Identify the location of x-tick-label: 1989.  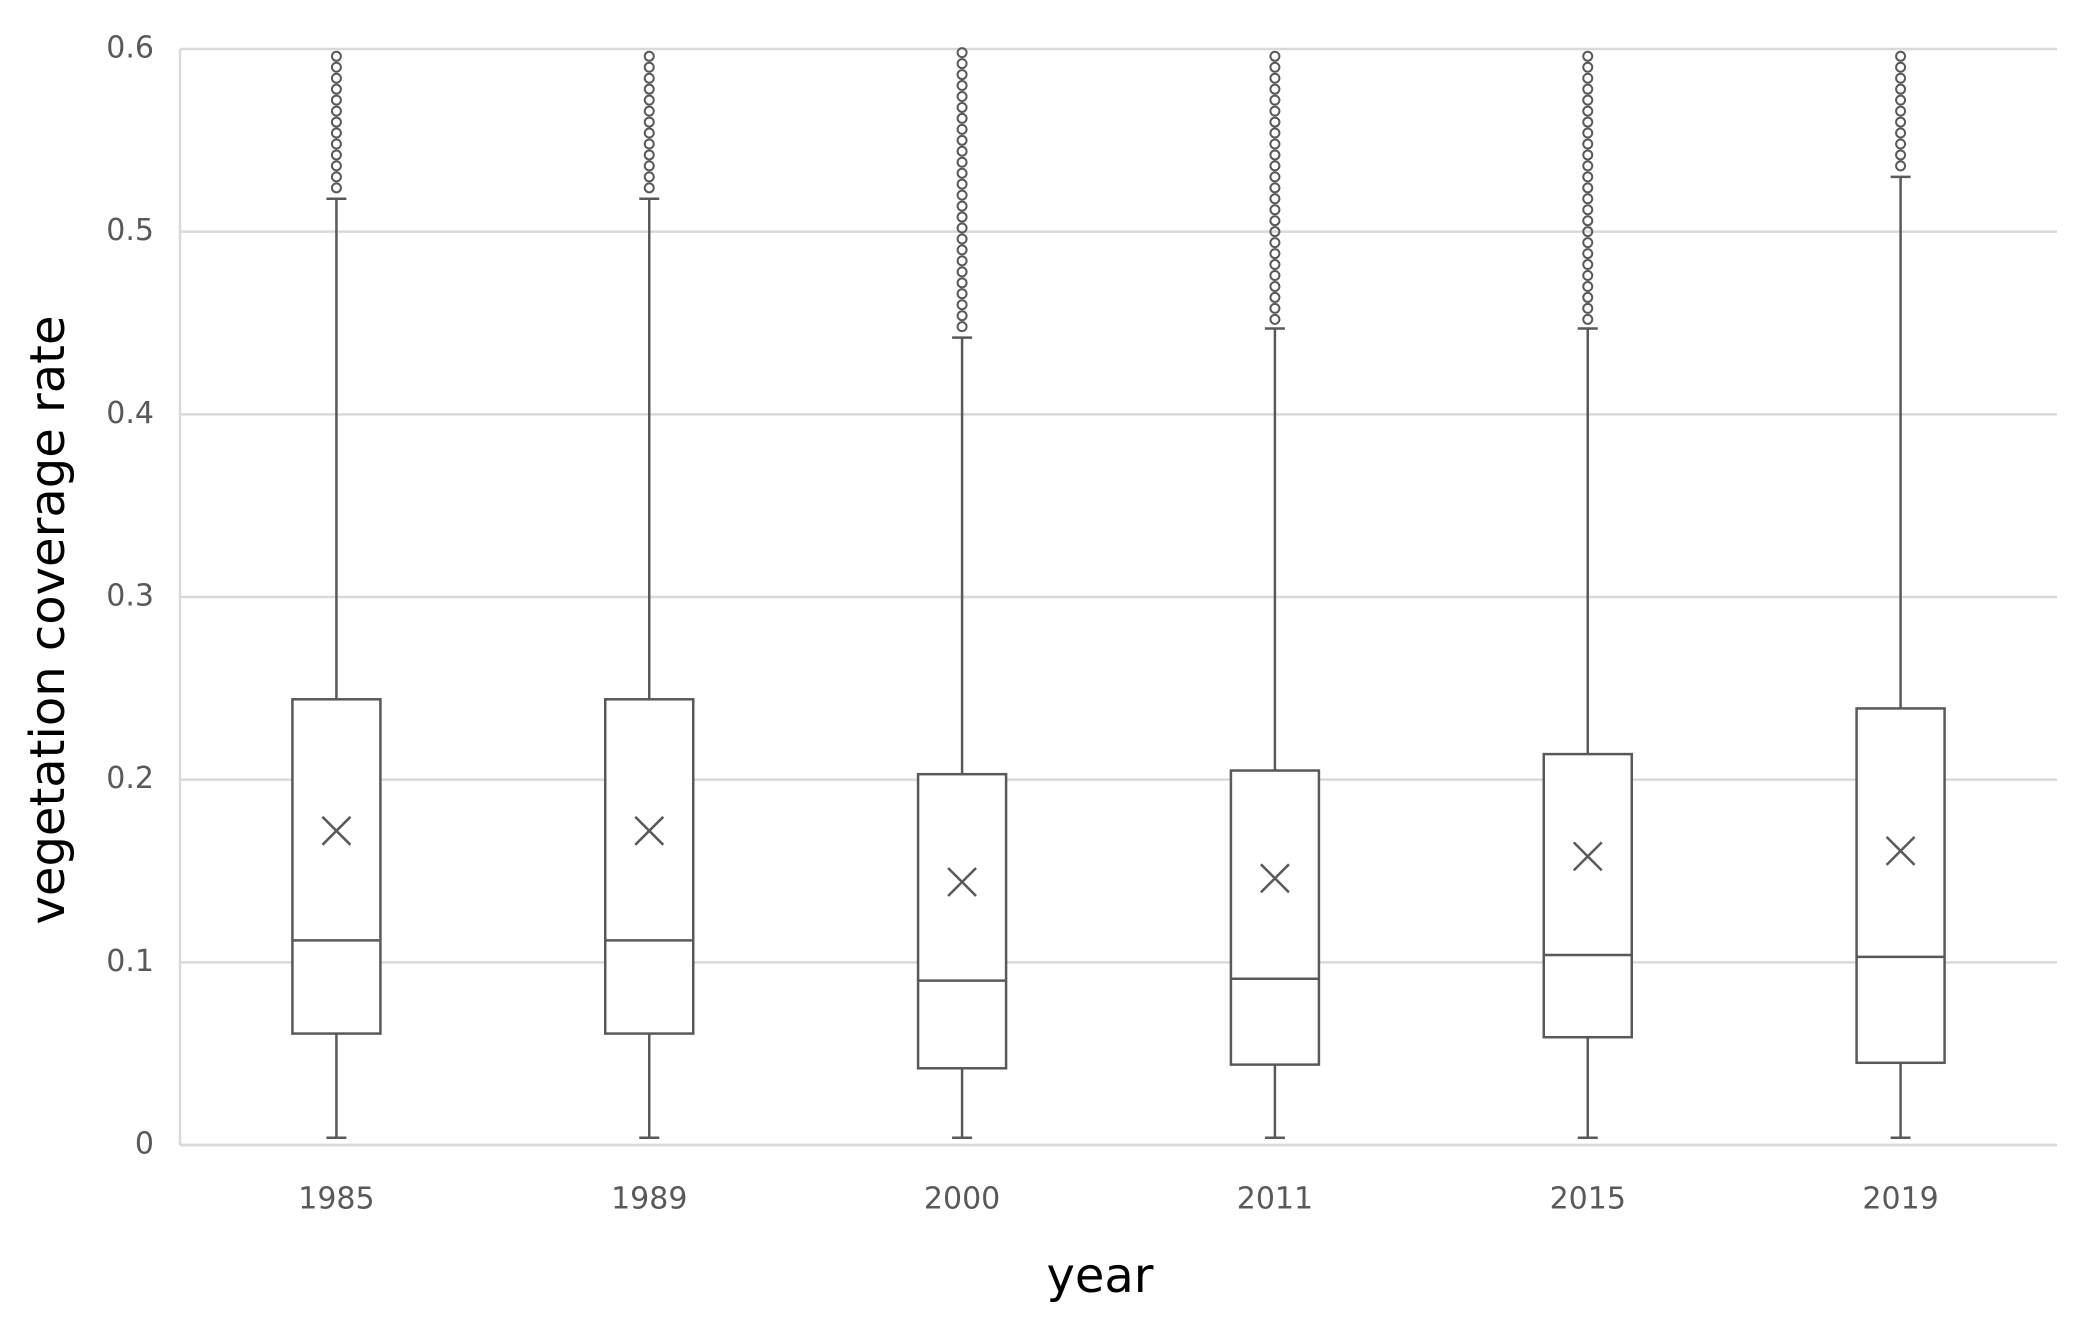
(649, 1199).